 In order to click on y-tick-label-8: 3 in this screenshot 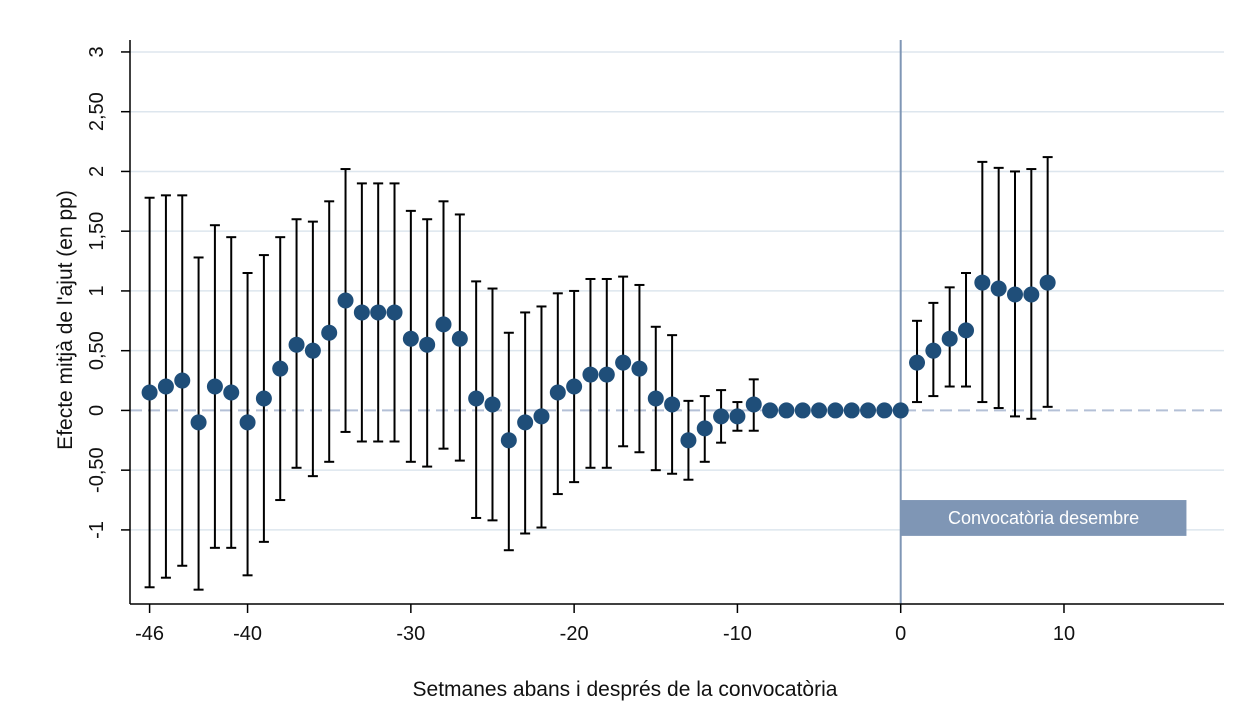, I will do `click(97, 51)`.